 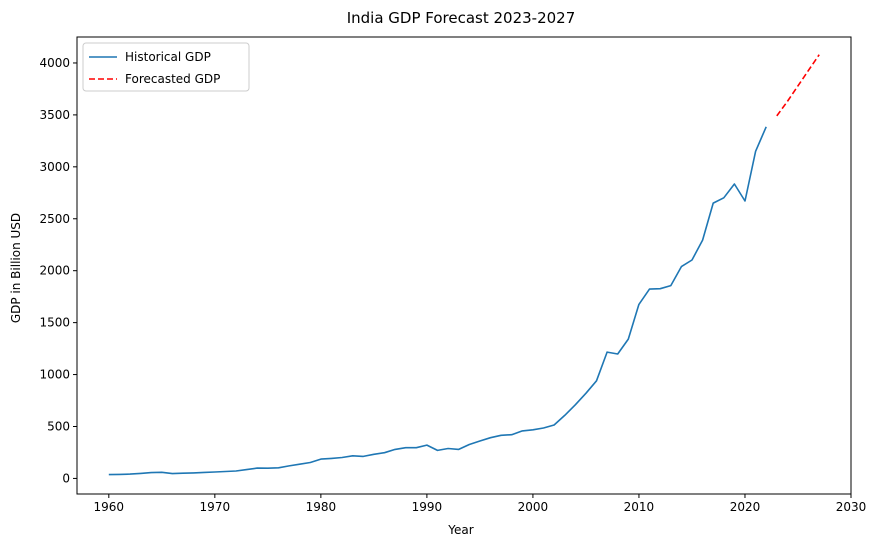 I want to click on y-tick-label: 3500, so click(x=54, y=115).